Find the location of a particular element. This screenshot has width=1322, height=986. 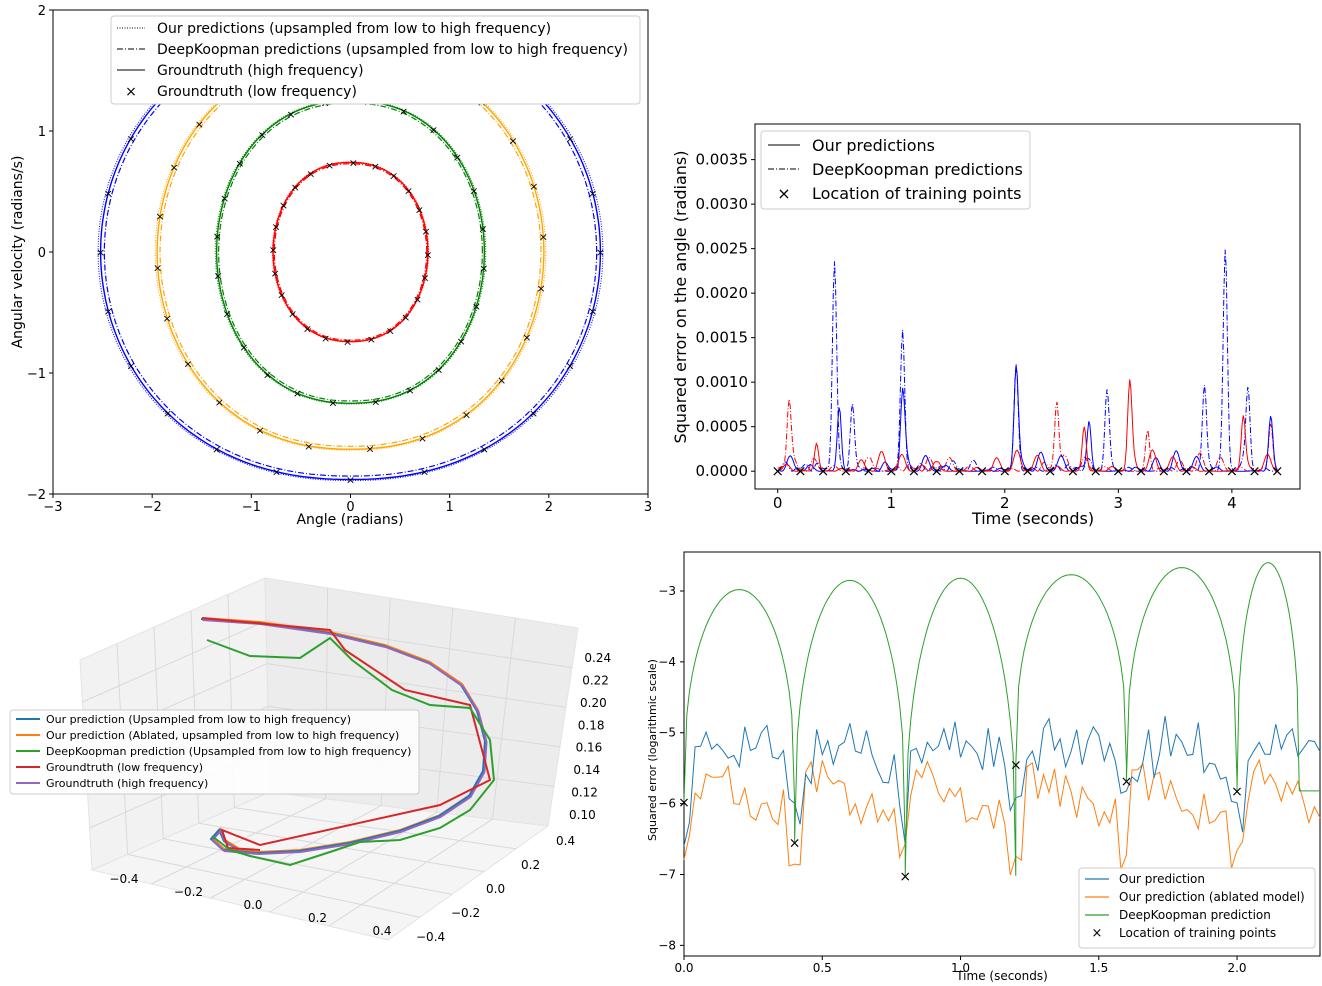

sqerr-legend-item-3: Location of training points is located at coordinates (916, 193).